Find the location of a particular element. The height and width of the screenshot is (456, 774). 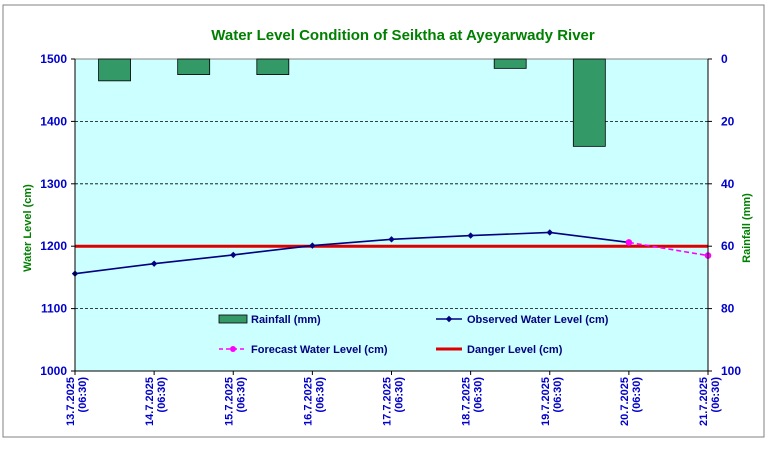

y-left-tick-label: 1100 is located at coordinates (54, 309).